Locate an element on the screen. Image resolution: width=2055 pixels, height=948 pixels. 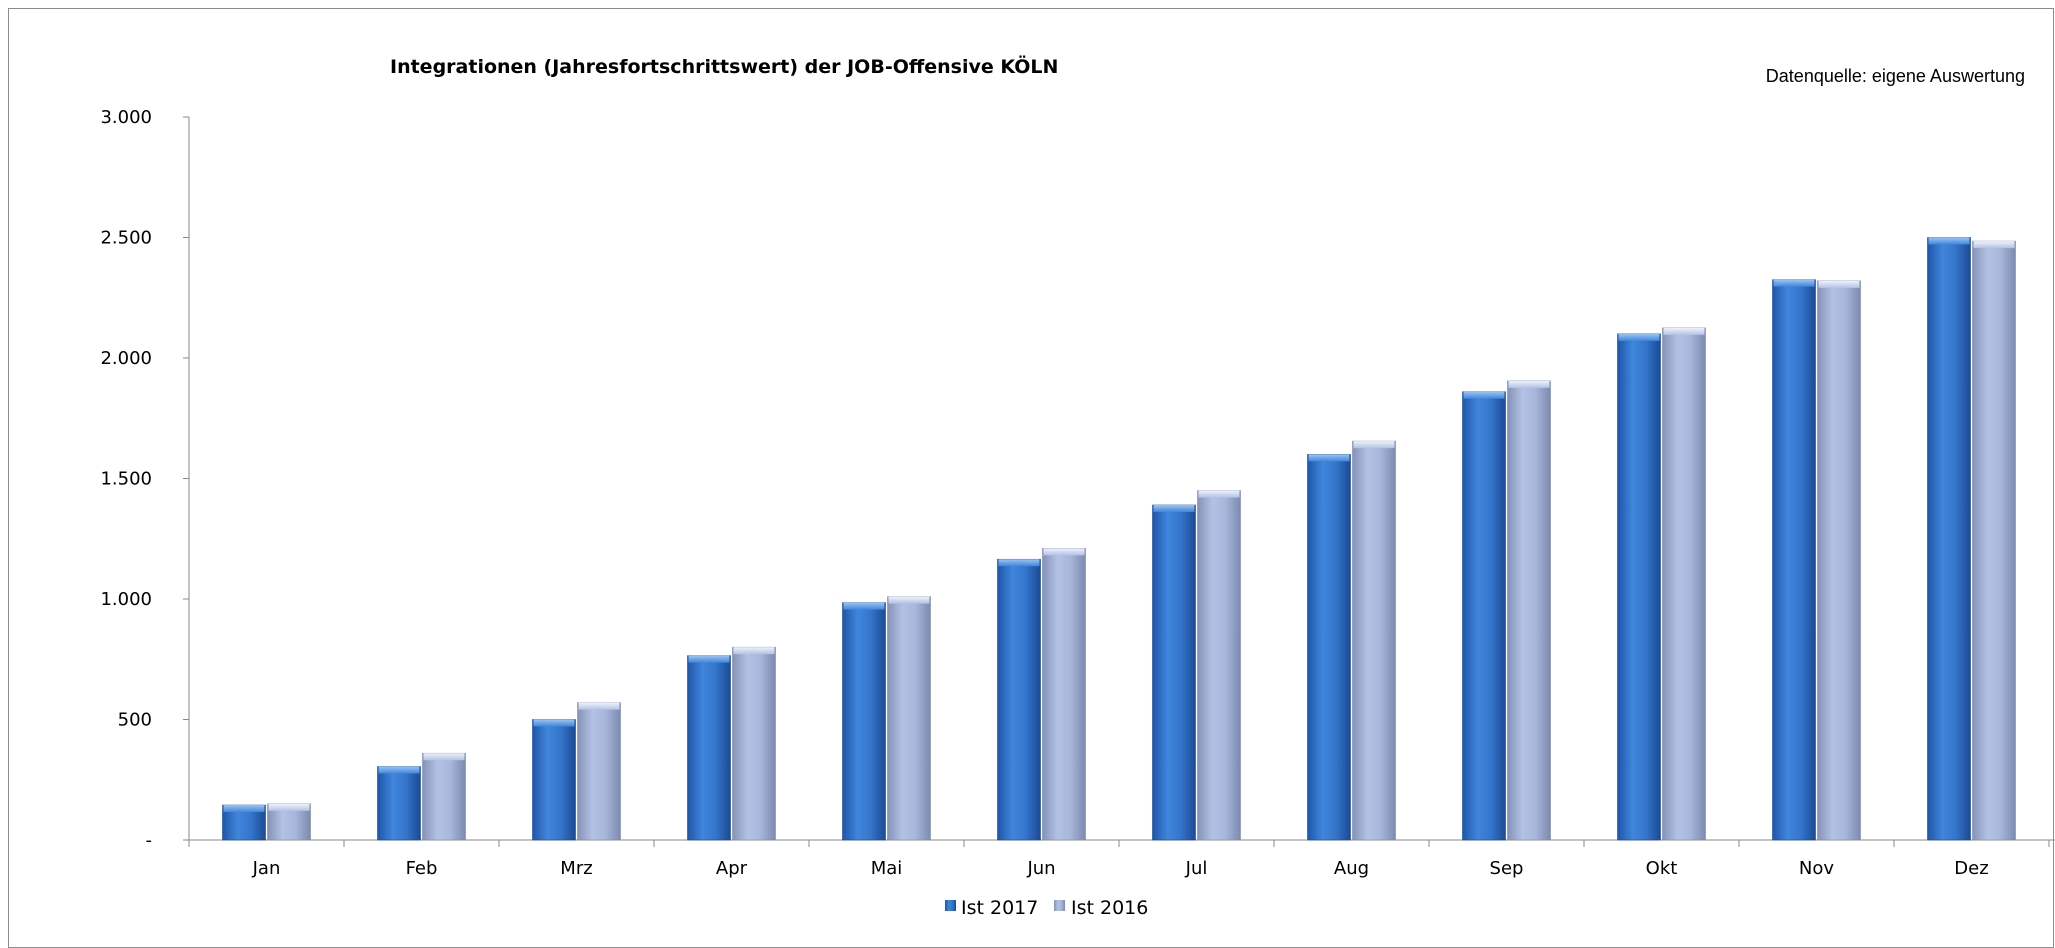
x-tick-label: Feb is located at coordinates (422, 868).